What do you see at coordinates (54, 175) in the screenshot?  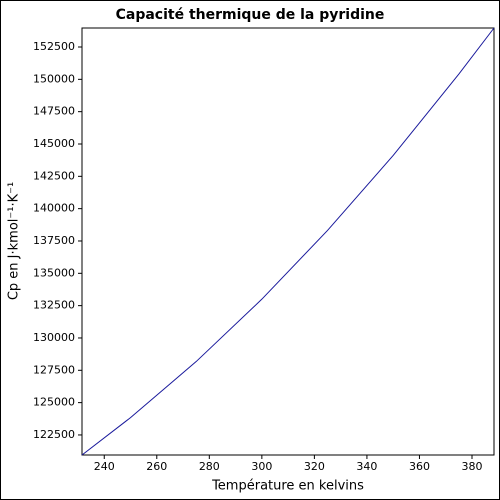 I see `y-tick-label: 142500` at bounding box center [54, 175].